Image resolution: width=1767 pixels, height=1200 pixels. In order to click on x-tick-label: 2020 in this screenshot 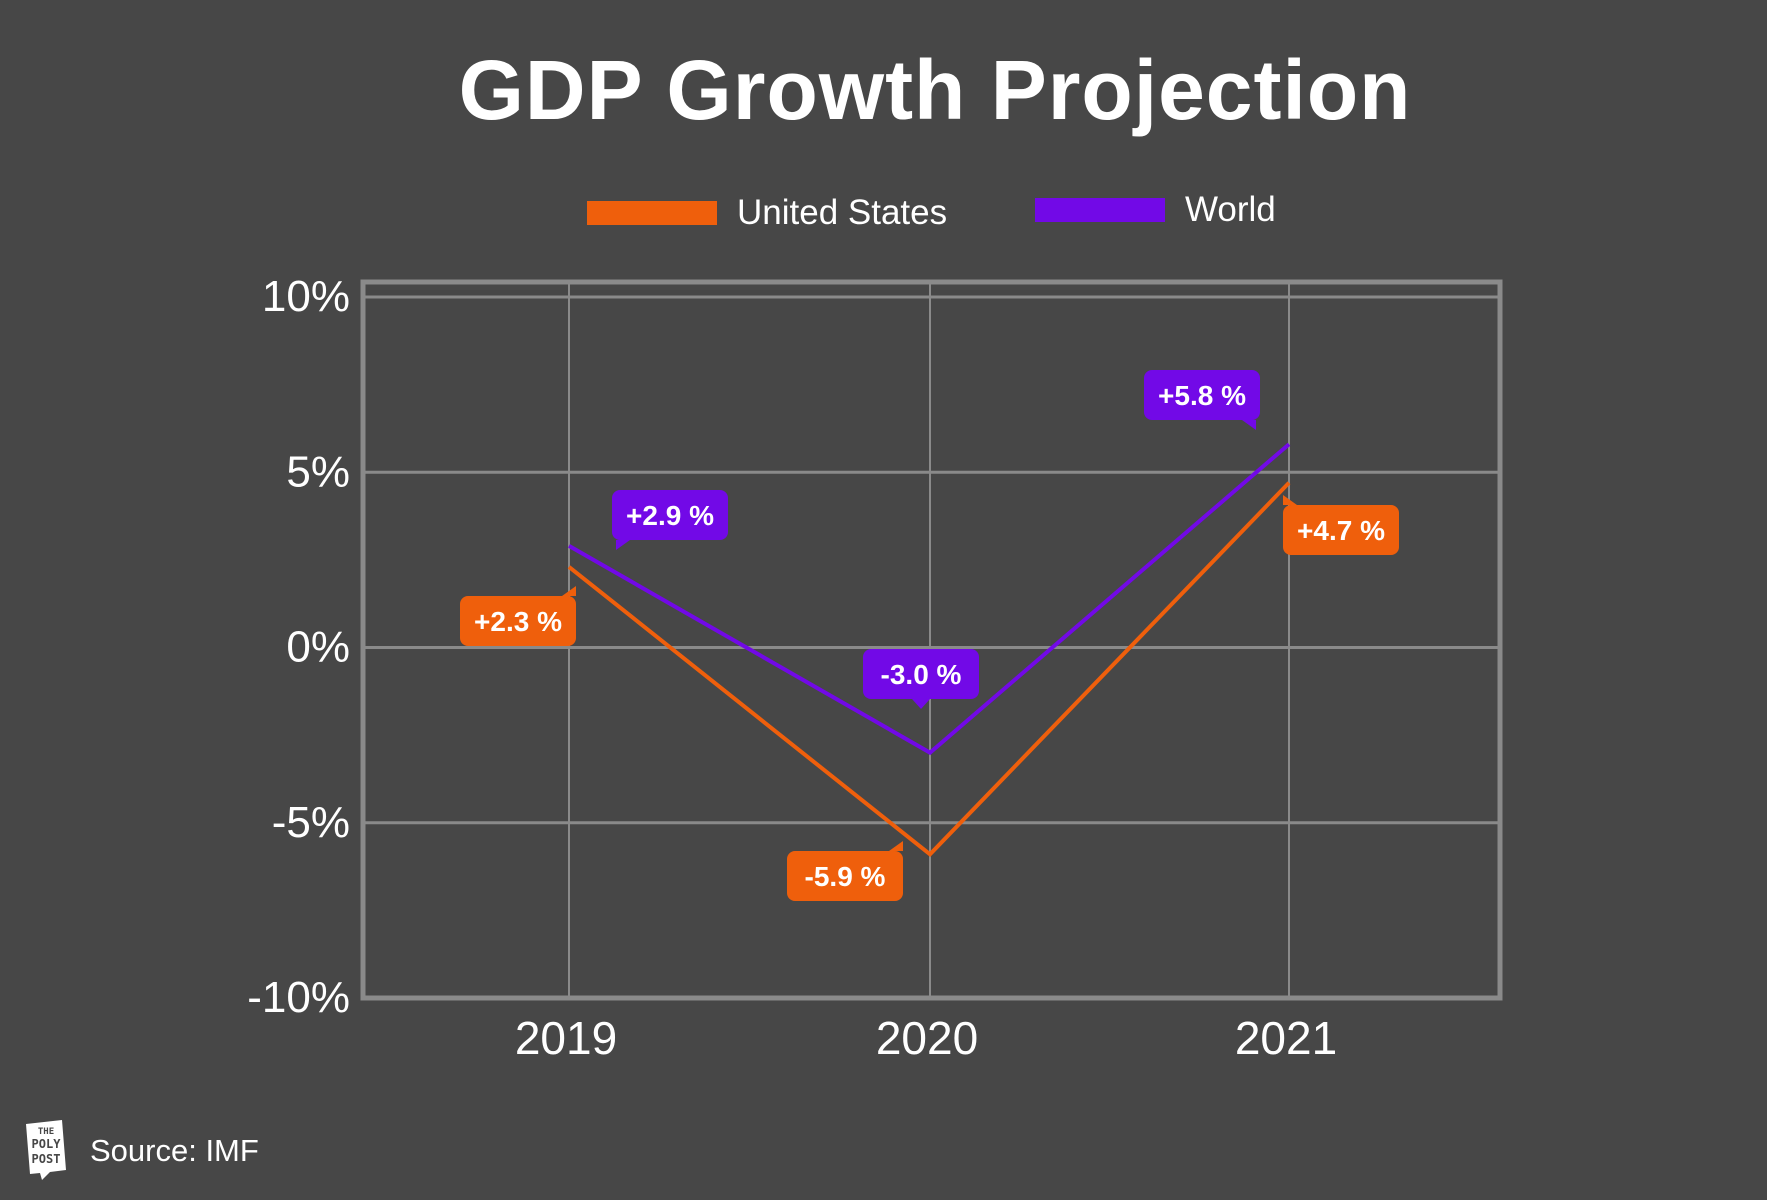, I will do `click(927, 1038)`.